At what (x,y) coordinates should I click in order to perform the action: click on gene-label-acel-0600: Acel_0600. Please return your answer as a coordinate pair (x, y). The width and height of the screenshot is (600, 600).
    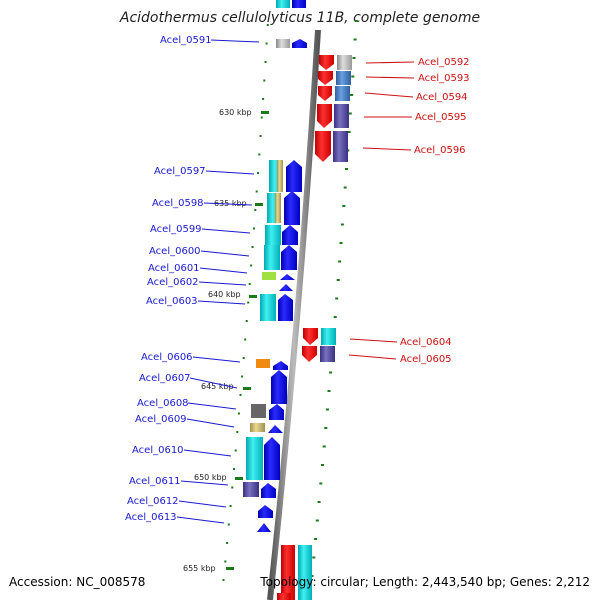
    Looking at the image, I should click on (175, 251).